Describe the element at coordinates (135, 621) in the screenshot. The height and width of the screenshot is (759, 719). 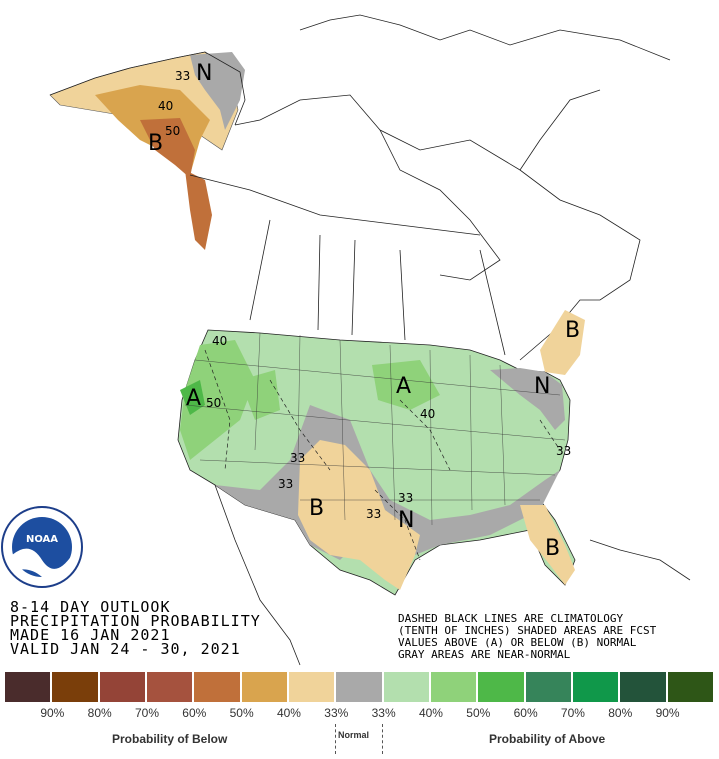
I see `title-line-2: PRECIPITATION PROBABILITY` at that location.